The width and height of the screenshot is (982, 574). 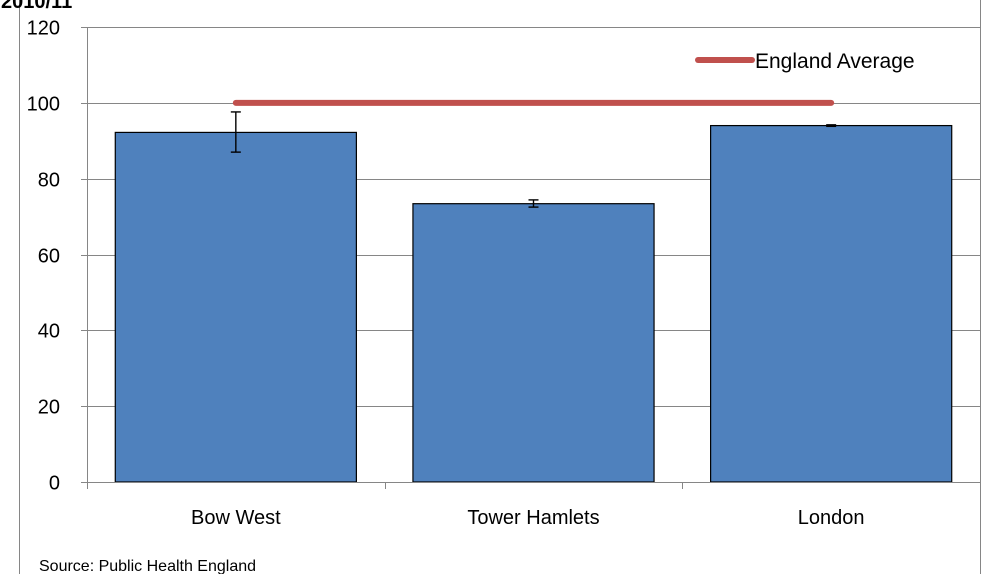 I want to click on x-tick-label-tower-hamlets: Tower Hamlets, so click(x=533, y=518).